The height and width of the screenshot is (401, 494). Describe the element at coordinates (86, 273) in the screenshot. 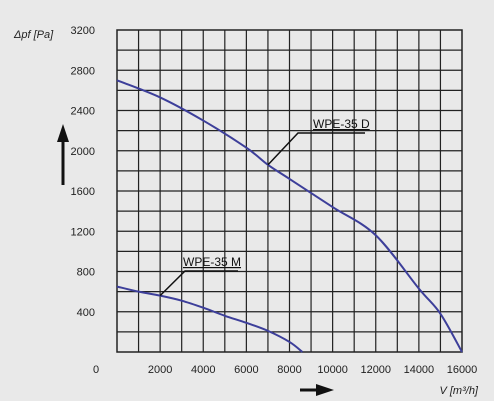

I see `y-tick-label: 800` at that location.